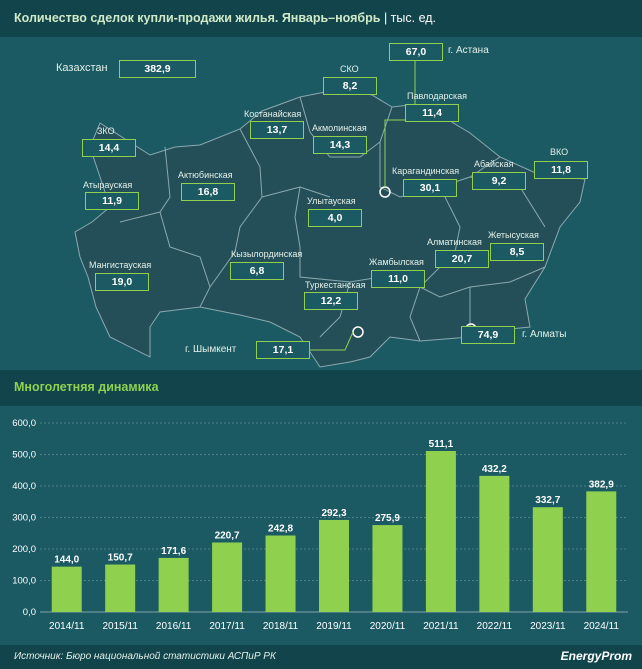 The height and width of the screenshot is (669, 642). I want to click on region-label-zko: ЗКО, so click(106, 131).